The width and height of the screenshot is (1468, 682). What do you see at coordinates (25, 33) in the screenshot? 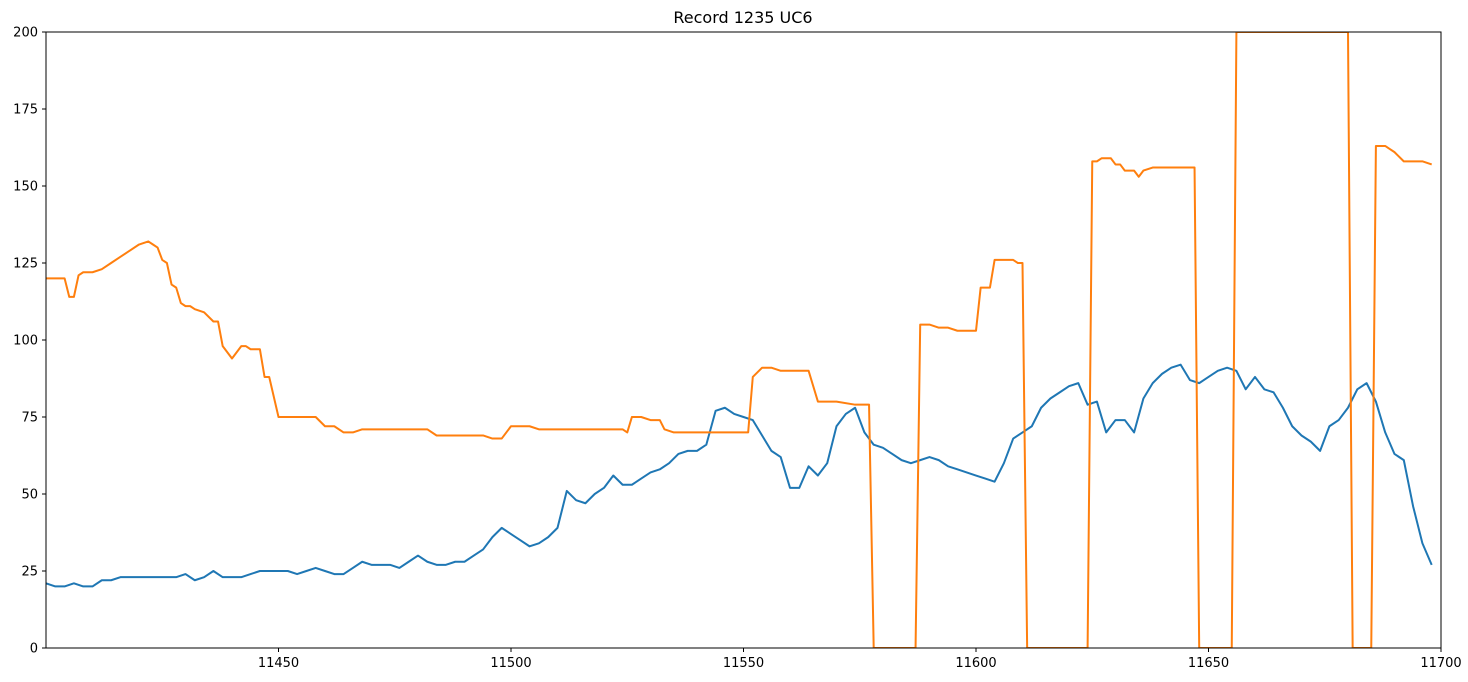
I see `y-tick-label: 200` at bounding box center [25, 33].